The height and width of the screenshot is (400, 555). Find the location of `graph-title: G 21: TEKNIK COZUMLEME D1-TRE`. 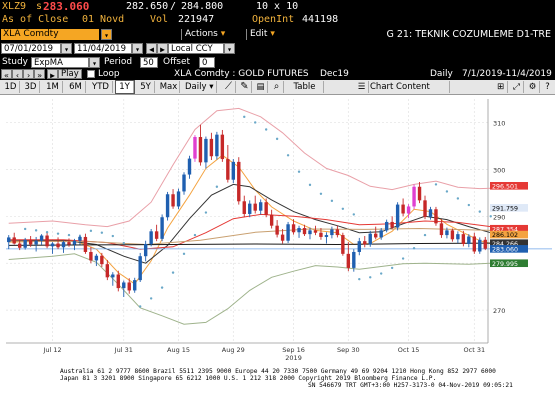

graph-title: G 21: TEKNIK COZUMLEME D1-TRE is located at coordinates (469, 34).